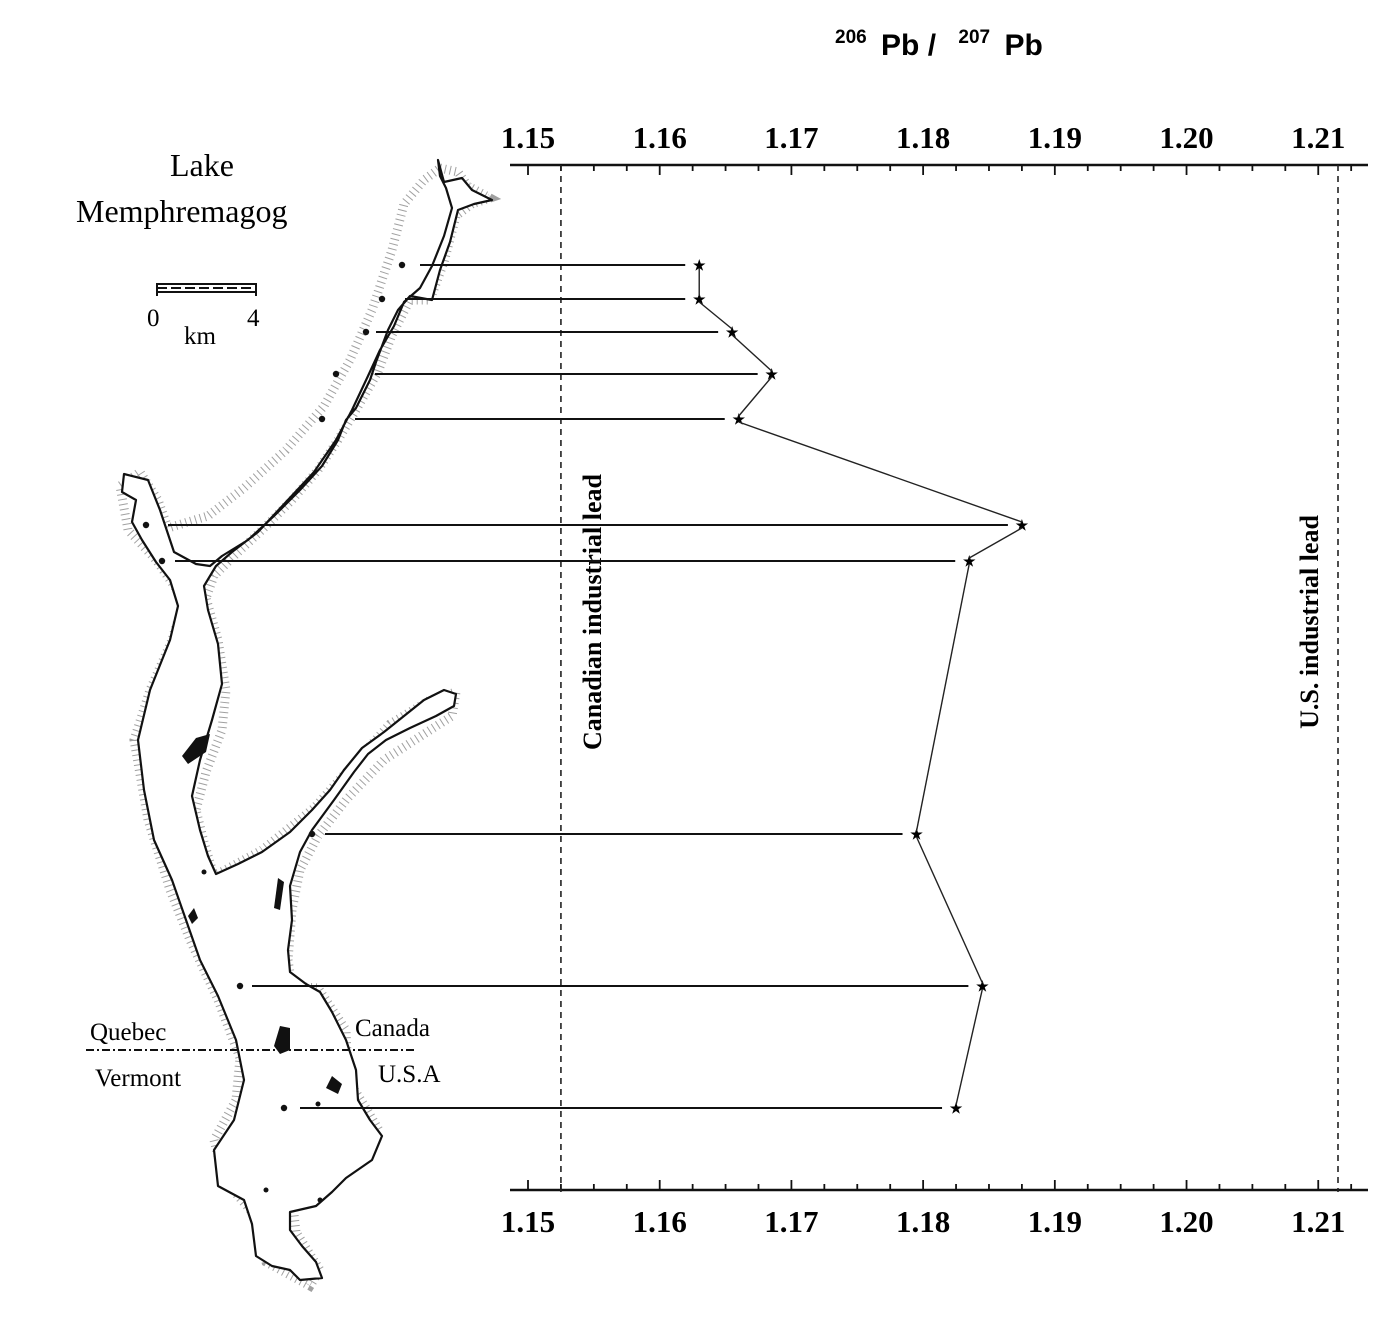 The height and width of the screenshot is (1324, 1394). I want to click on reference-line-label: U.S. industrial lead, so click(1309, 622).